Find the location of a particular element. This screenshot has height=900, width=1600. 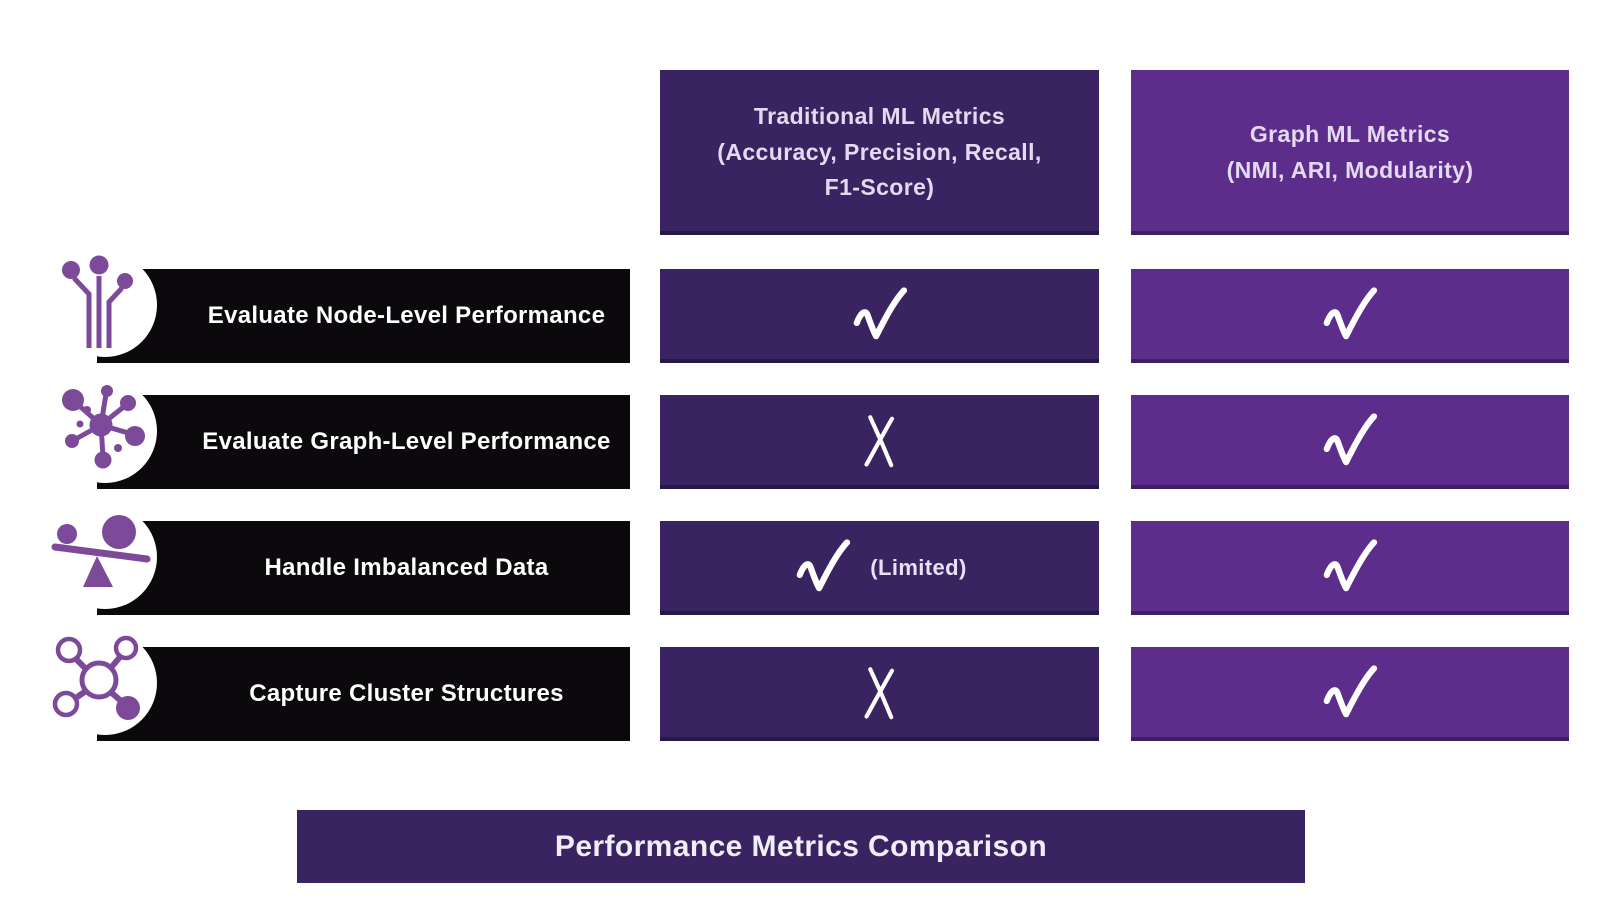

row-label-graph-level: Evaluate Graph-Level Performance is located at coordinates (341, 434).